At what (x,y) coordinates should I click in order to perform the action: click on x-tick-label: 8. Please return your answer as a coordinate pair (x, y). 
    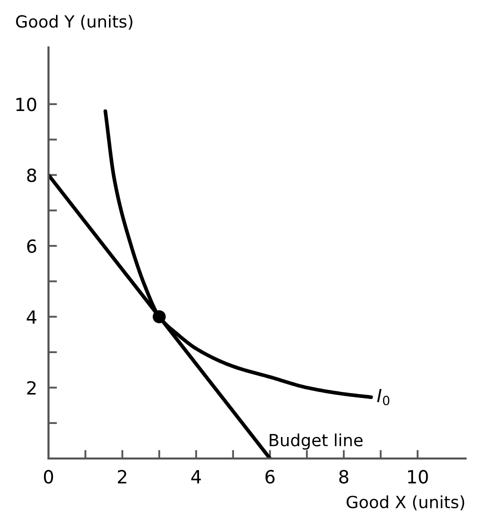
    Looking at the image, I should click on (343, 477).